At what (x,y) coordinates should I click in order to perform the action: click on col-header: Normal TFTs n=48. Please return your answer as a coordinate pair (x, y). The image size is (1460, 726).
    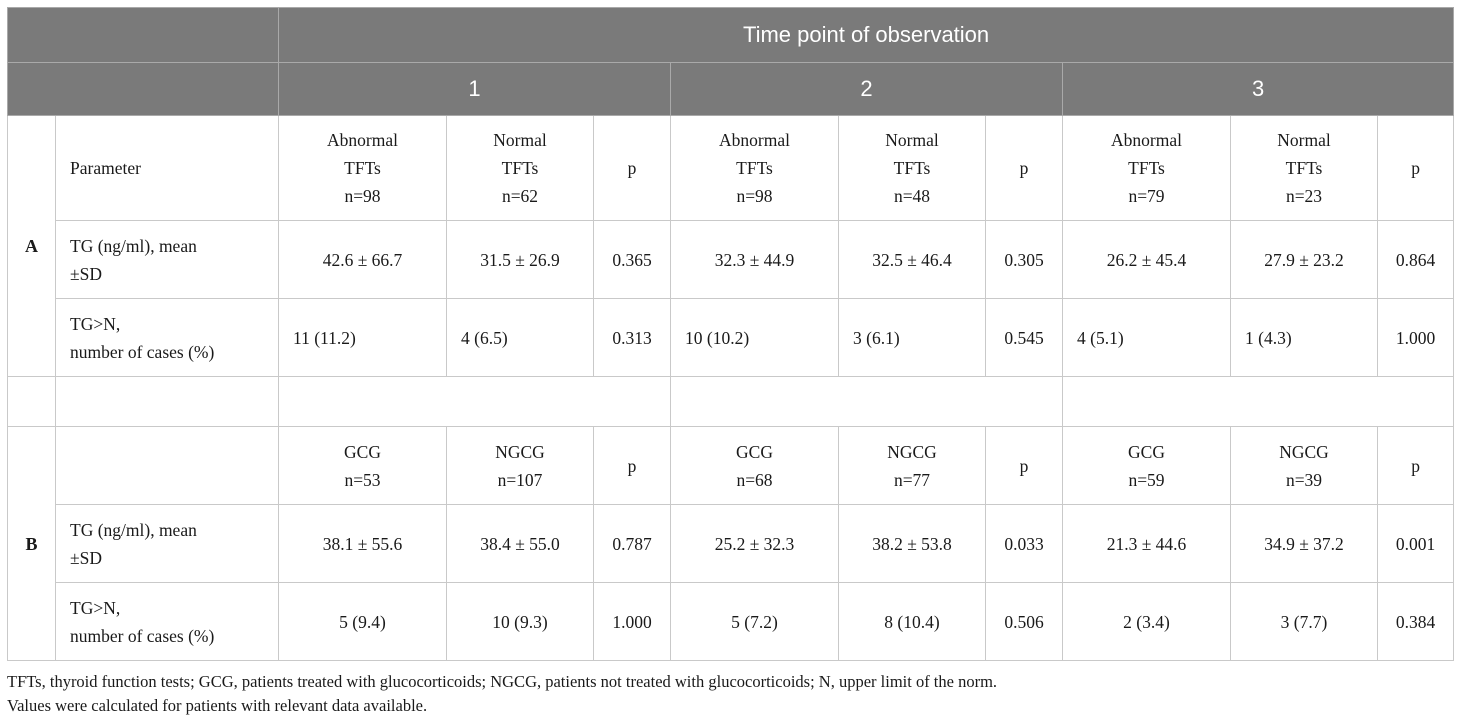
    Looking at the image, I should click on (912, 168).